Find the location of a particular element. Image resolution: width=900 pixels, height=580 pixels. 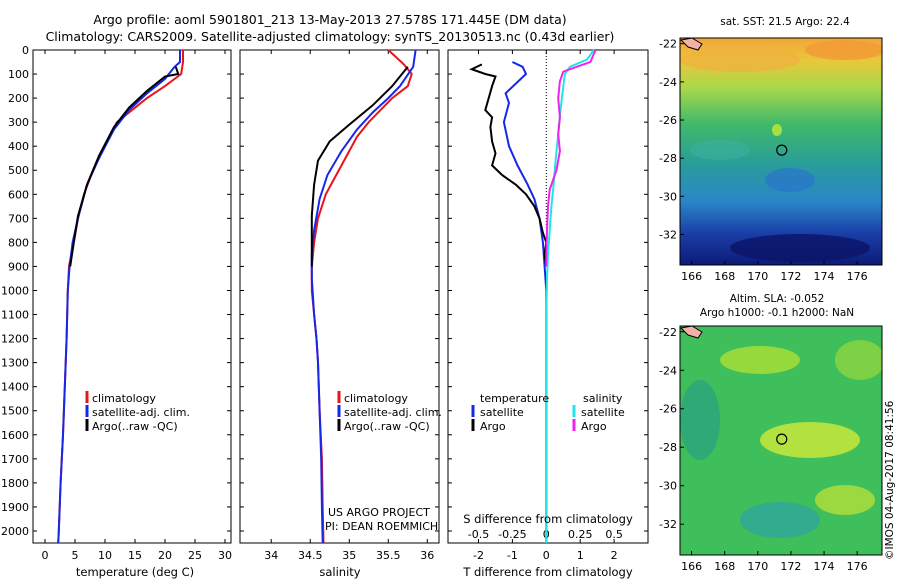

legend-title-salinity: salinity is located at coordinates (603, 398).